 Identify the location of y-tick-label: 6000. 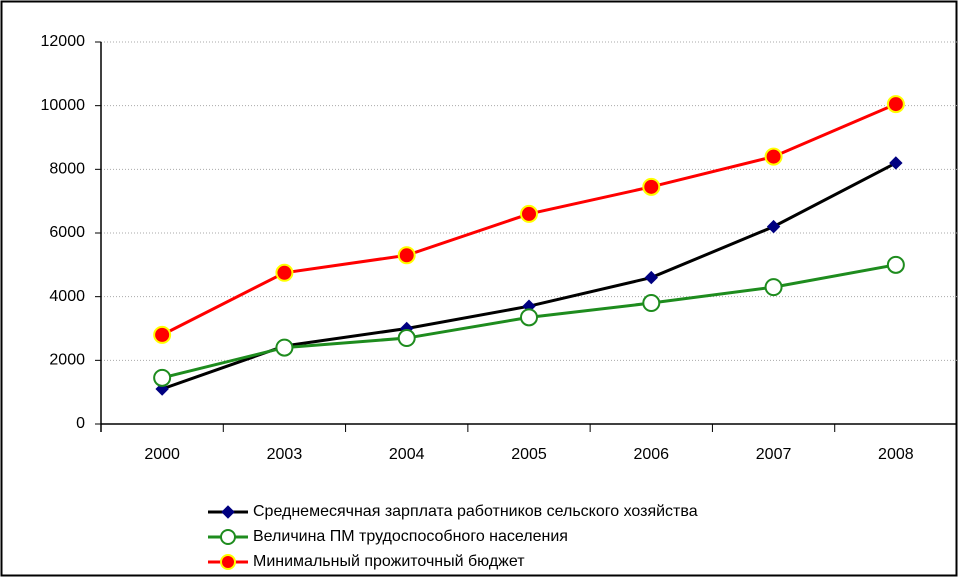
(67, 232).